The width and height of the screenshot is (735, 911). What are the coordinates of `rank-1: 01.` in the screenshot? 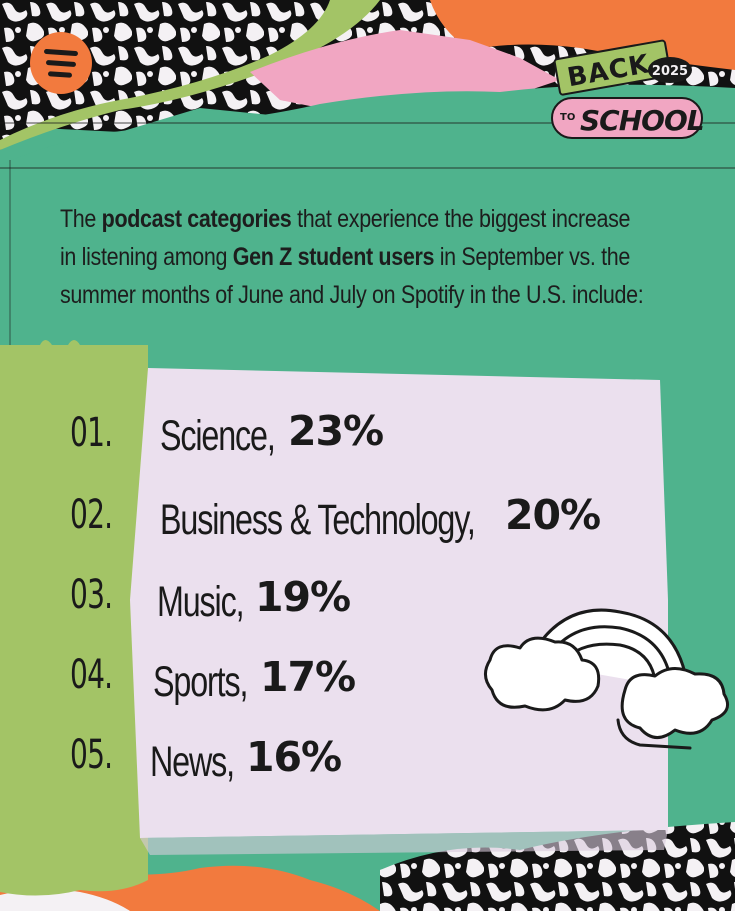 It's located at (91, 433).